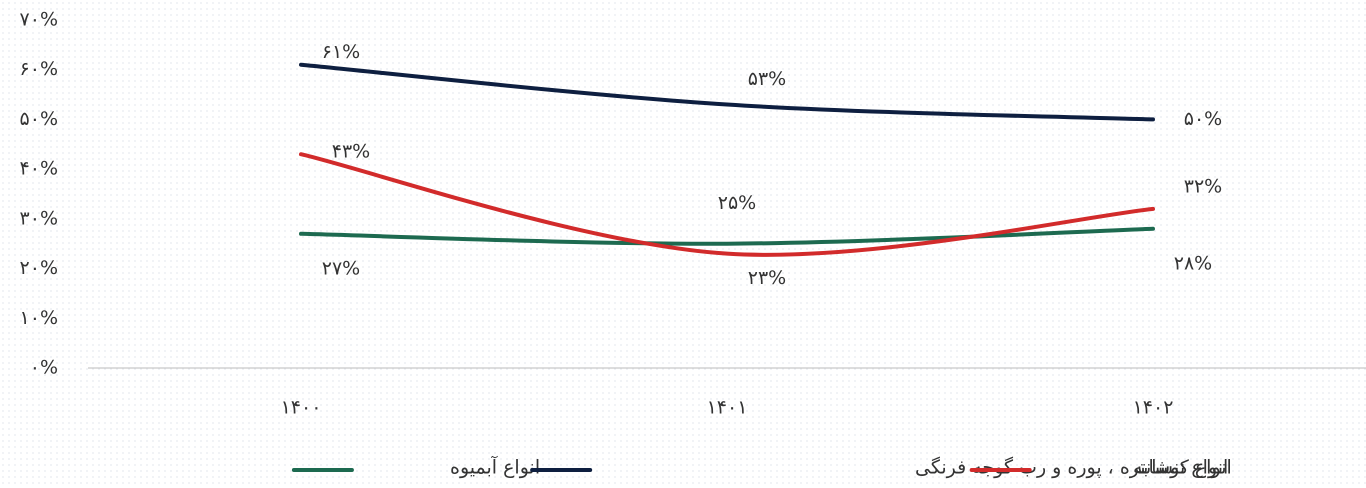  What do you see at coordinates (351, 152) in the screenshot?
I see `data-label: ۴۳%` at bounding box center [351, 152].